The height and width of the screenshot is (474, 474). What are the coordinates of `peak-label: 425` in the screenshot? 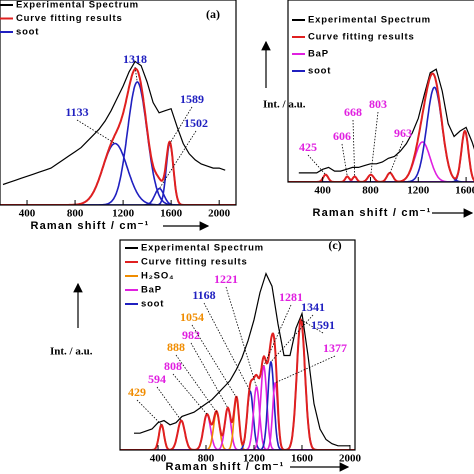 It's located at (308, 147).